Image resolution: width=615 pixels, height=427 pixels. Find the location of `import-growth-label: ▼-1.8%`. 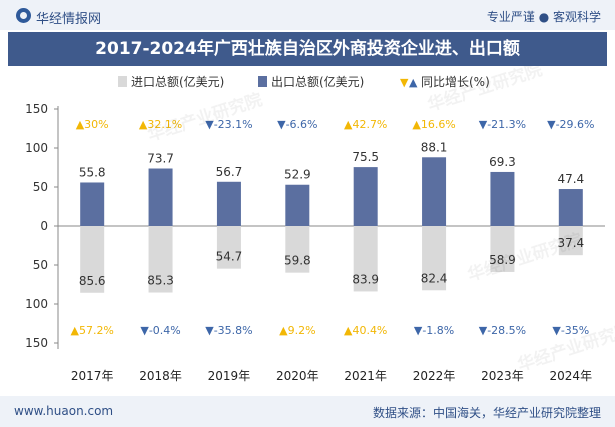

import-growth-label: ▼-1.8% is located at coordinates (434, 330).